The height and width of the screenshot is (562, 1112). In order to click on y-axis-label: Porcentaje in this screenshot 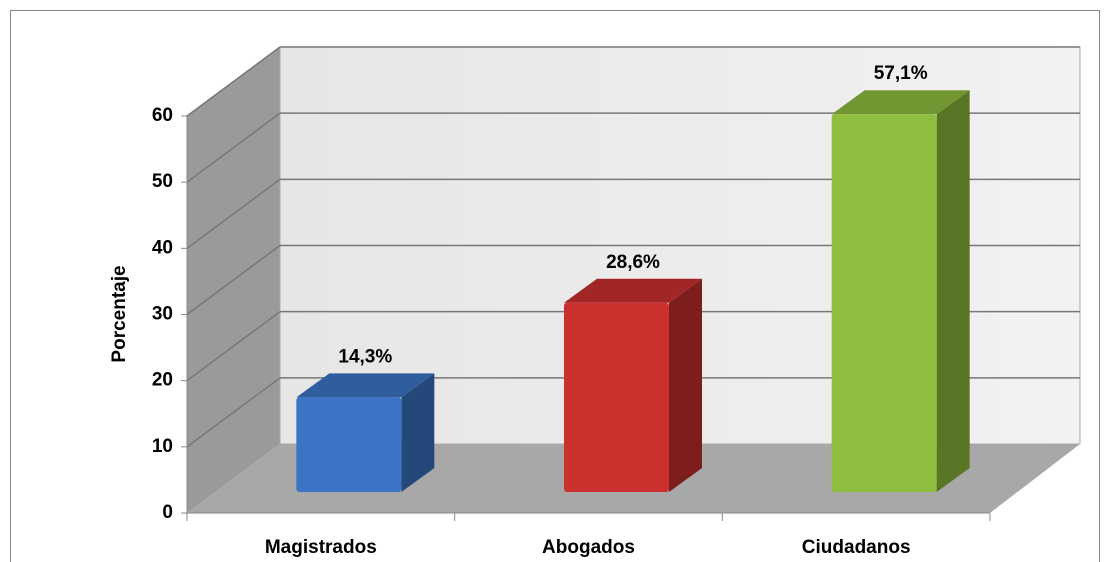, I will do `click(119, 313)`.